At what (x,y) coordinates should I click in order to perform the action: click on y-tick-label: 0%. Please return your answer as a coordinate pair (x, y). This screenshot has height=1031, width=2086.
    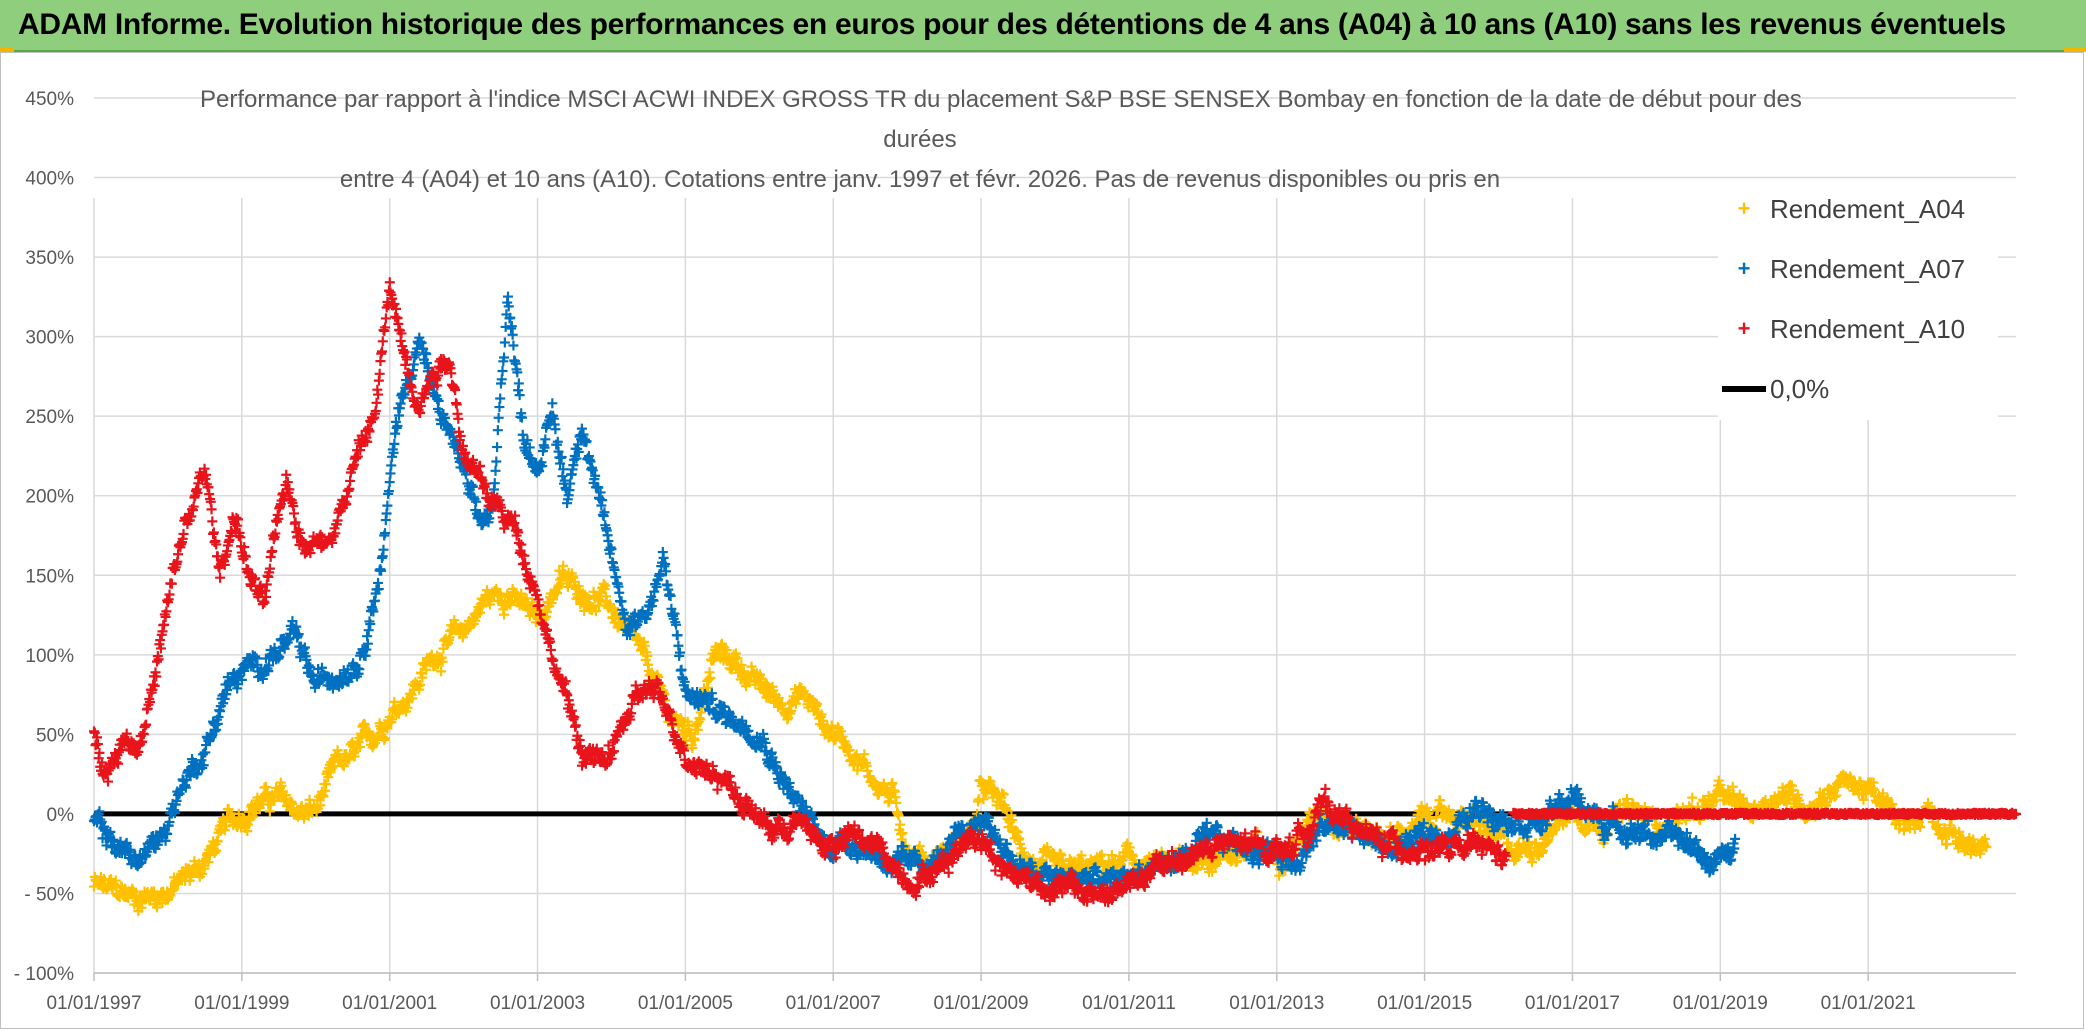
    Looking at the image, I should click on (61, 815).